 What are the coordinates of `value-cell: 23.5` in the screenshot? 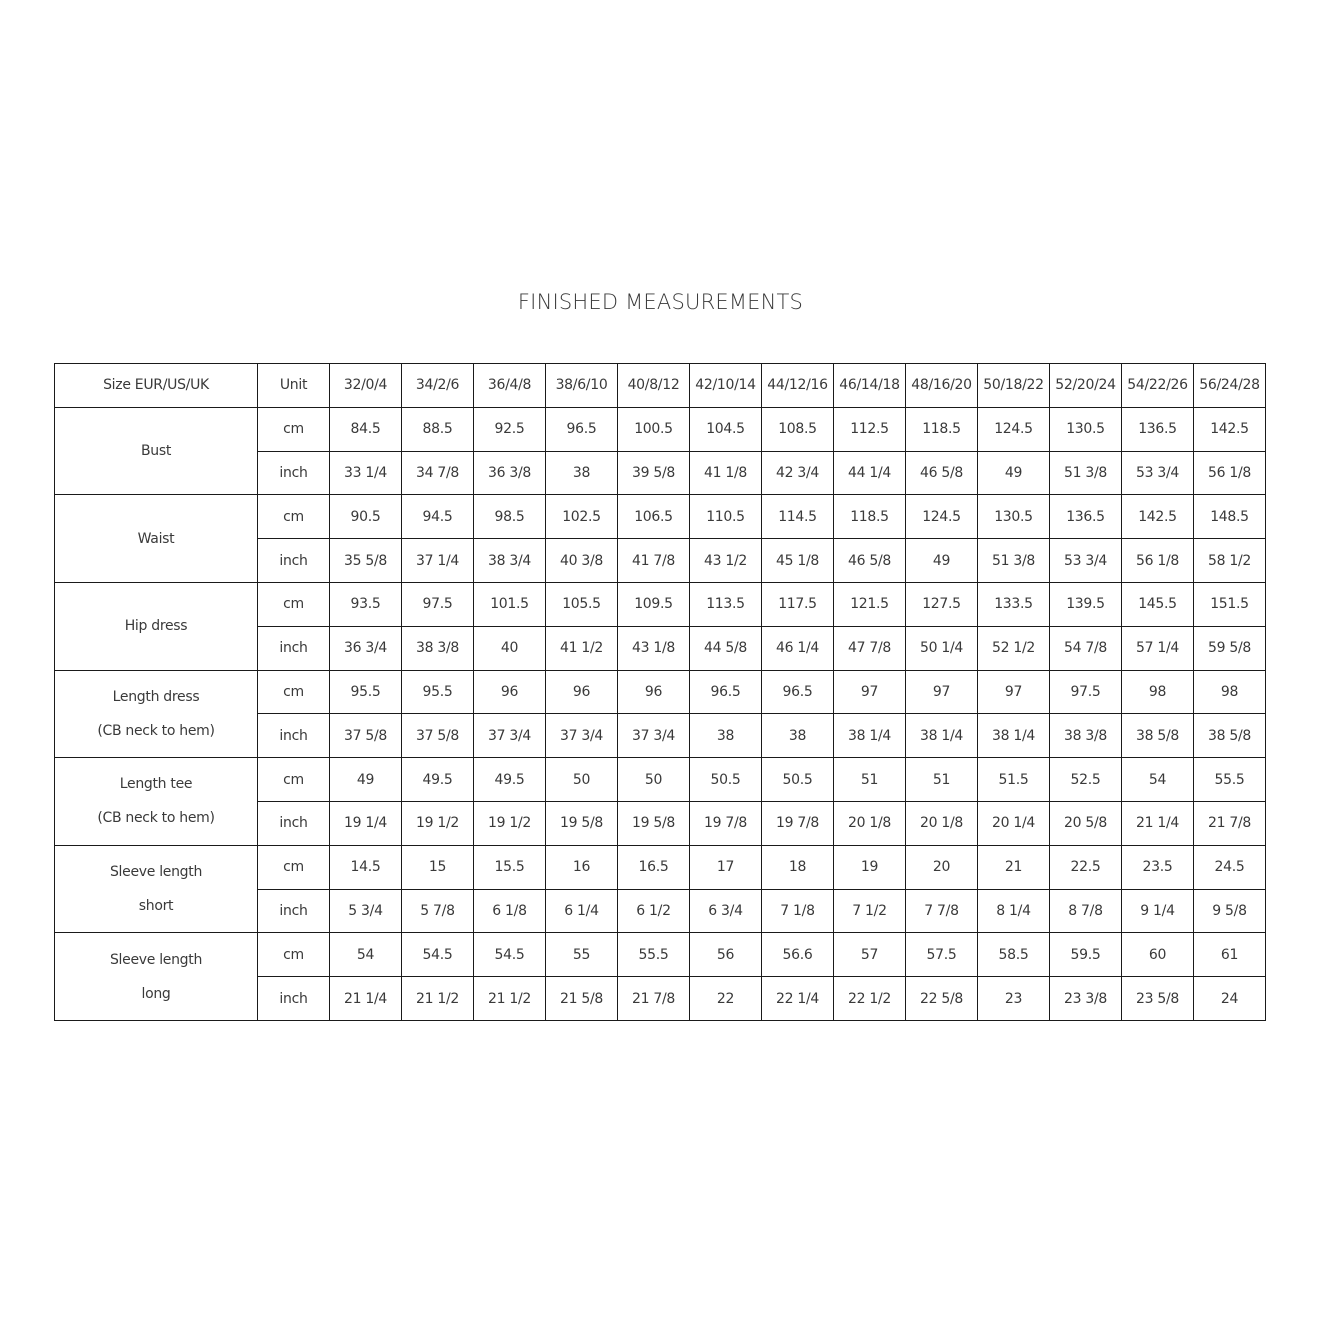 It's located at (1157, 867).